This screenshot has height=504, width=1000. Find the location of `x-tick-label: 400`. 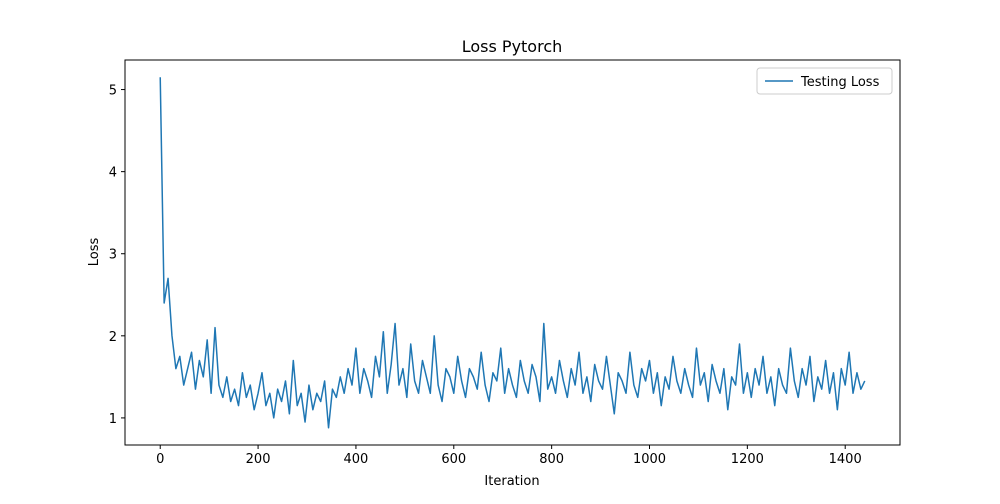

x-tick-label: 400 is located at coordinates (356, 459).